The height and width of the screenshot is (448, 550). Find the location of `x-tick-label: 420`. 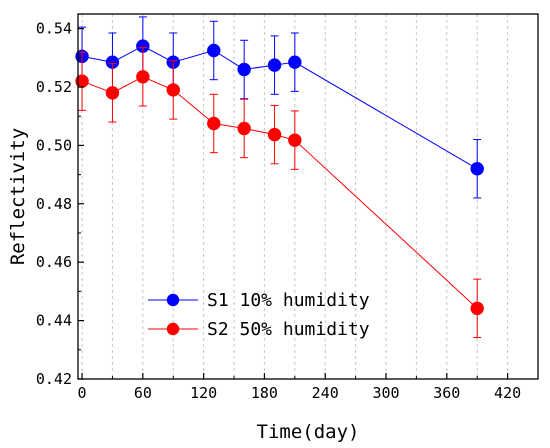

x-tick-label: 420 is located at coordinates (507, 393).